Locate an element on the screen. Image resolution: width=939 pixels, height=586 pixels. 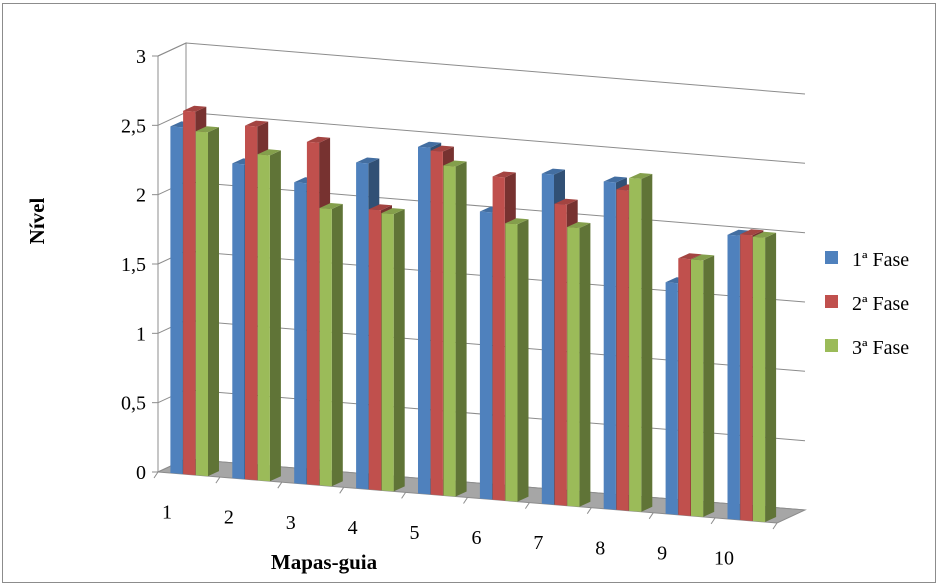
y-tick-label: 2,5 is located at coordinates (133, 126).